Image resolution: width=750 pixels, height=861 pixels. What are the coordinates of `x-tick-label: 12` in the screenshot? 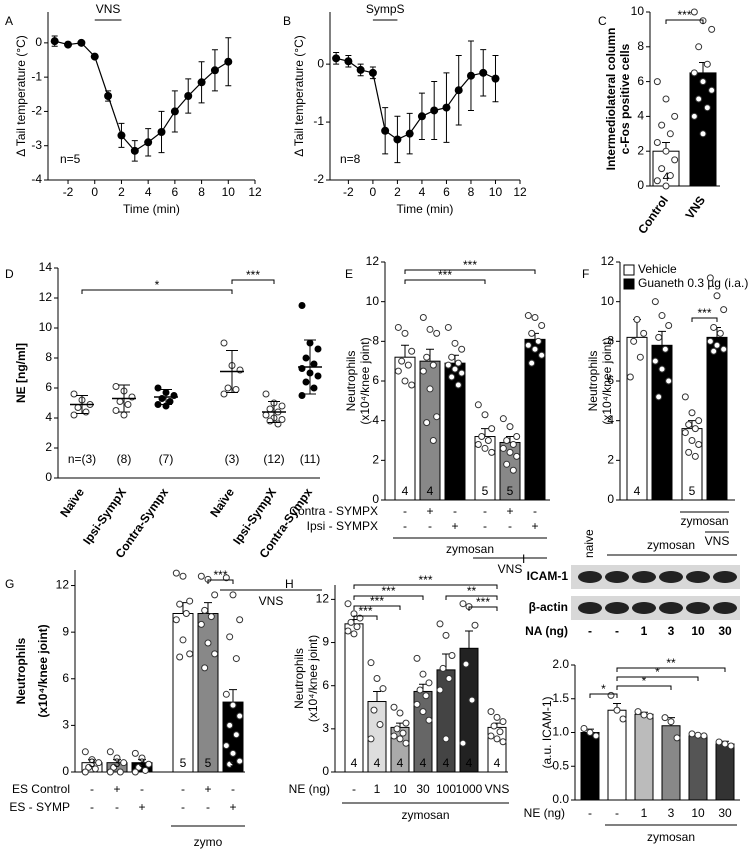 It's located at (520, 192).